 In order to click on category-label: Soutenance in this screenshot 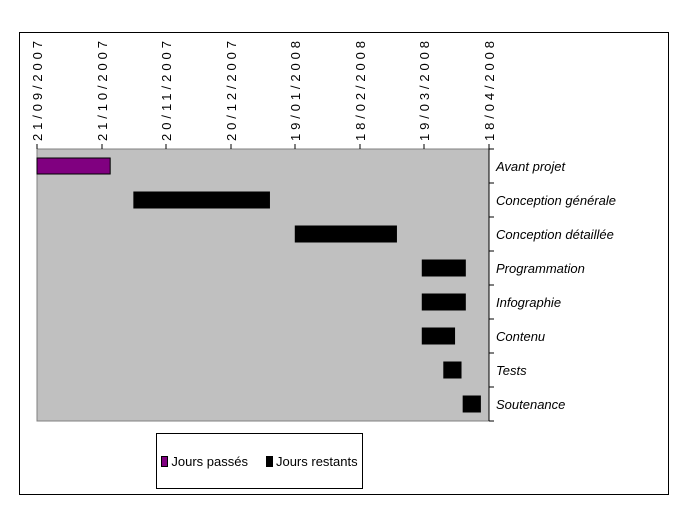, I will do `click(530, 404)`.